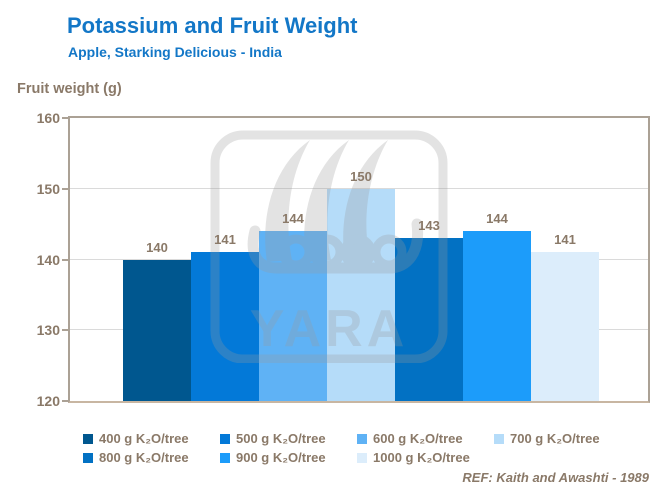 The height and width of the screenshot is (497, 663). Describe the element at coordinates (418, 438) in the screenshot. I see `legend-label: 600 g K₂O/tree` at that location.